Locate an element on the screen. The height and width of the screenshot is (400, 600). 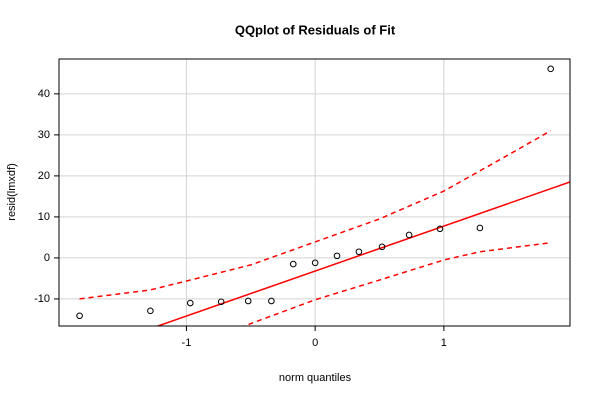
y-tick-label: 40 is located at coordinates (44, 94).